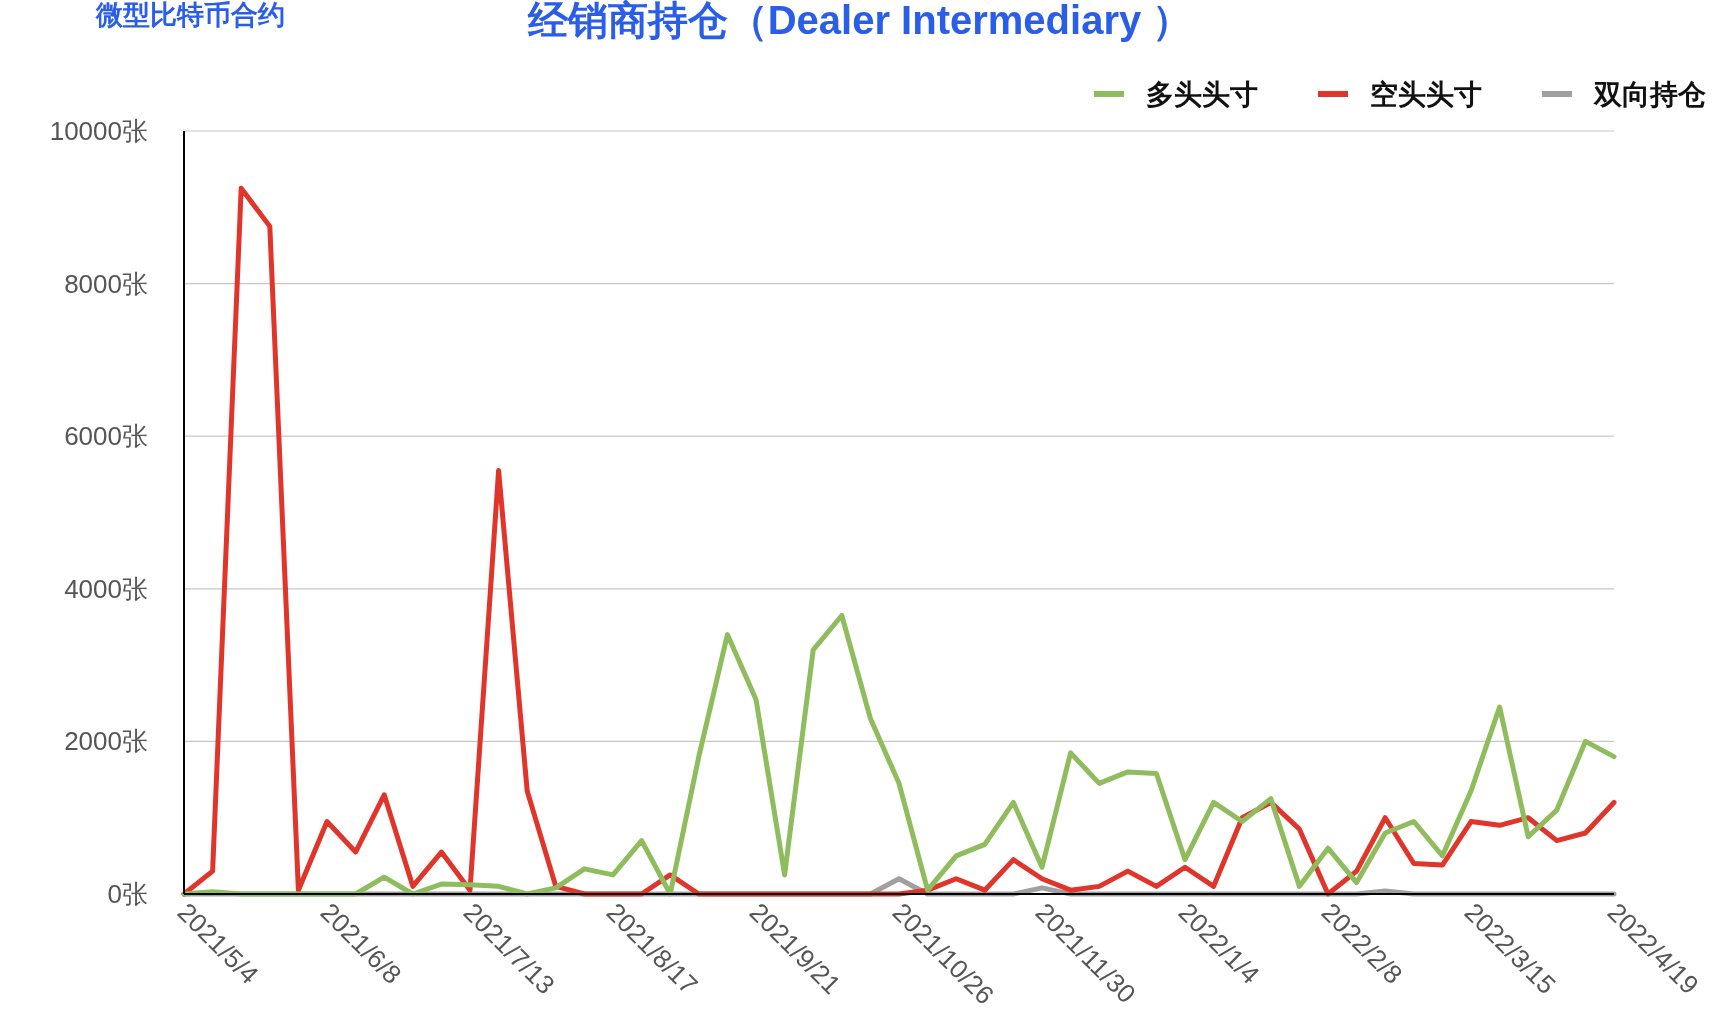 This screenshot has height=1020, width=1724. What do you see at coordinates (1202, 94) in the screenshot?
I see `legend-label: 多头头寸` at bounding box center [1202, 94].